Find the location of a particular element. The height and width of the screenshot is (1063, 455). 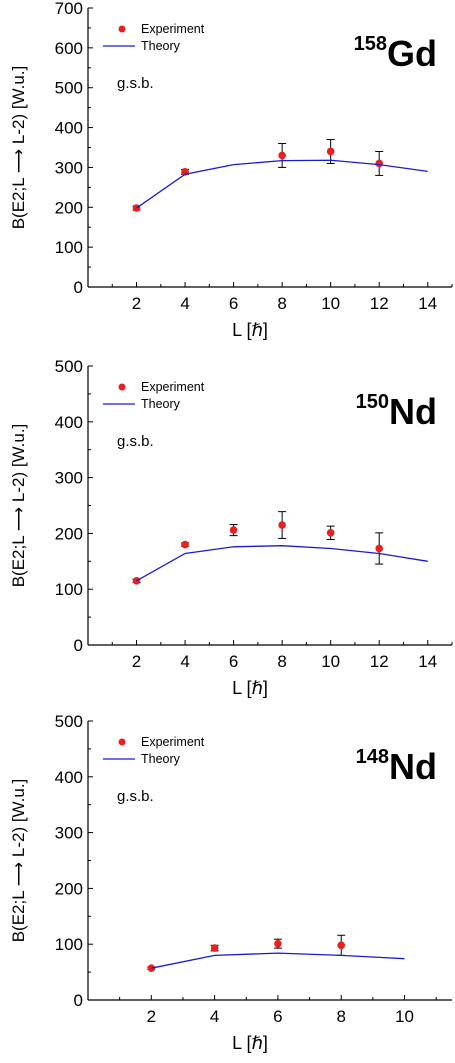

nucleus-mass: 148 is located at coordinates (372, 757).